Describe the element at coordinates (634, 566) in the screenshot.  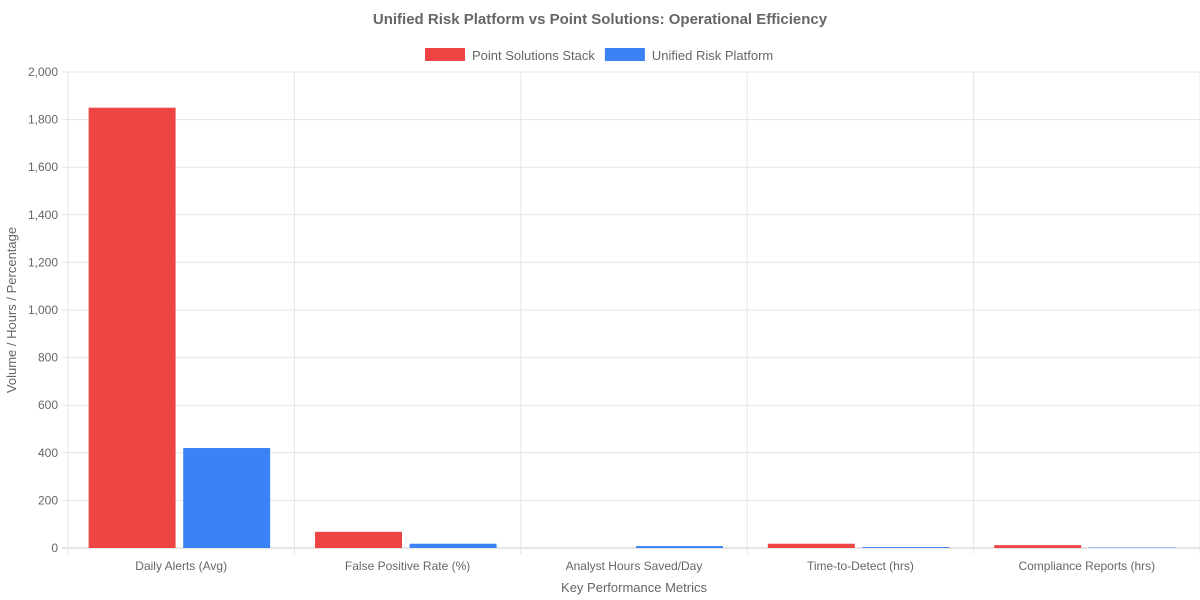
I see `x-tick-label: Analyst Hours Saved/Day` at that location.